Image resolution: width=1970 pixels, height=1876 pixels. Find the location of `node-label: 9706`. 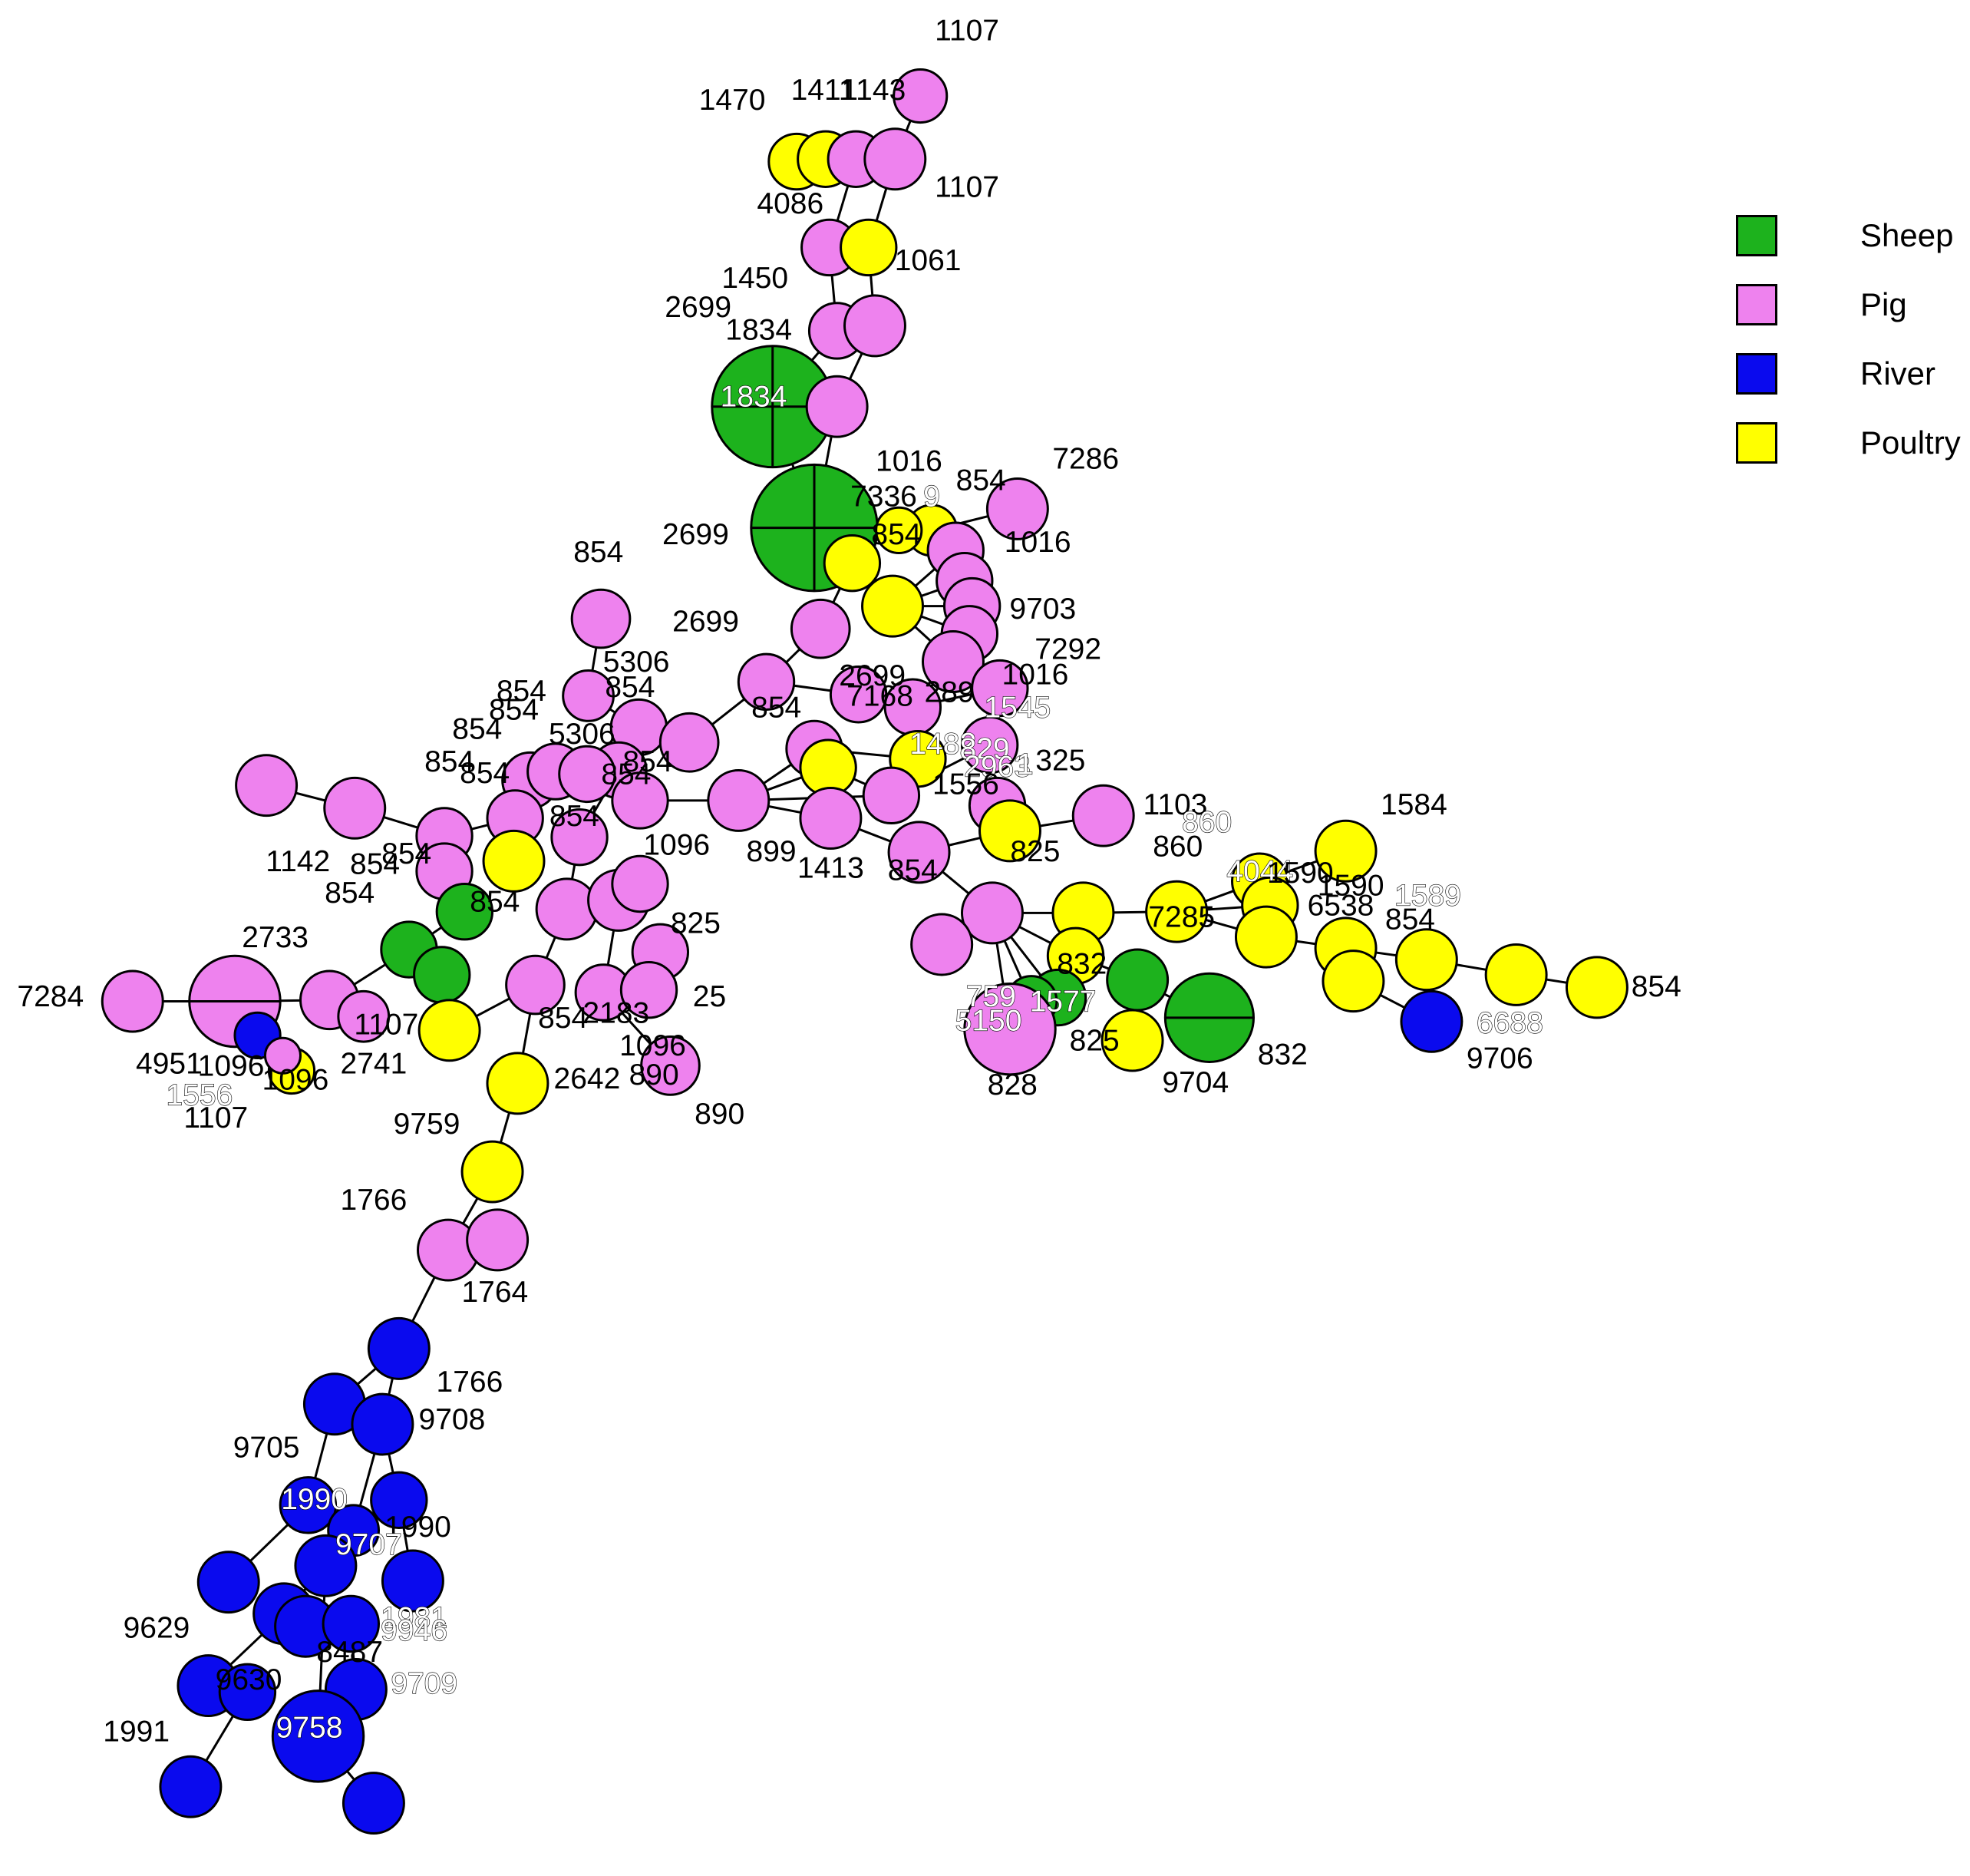

node-label: 9706 is located at coordinates (1500, 1058).